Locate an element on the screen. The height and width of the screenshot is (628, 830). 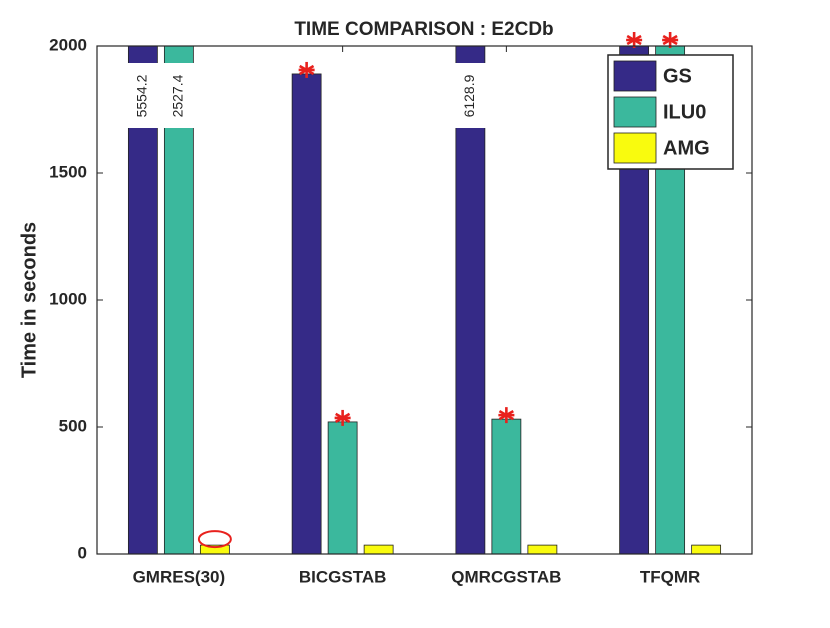
bar-value-label: 6128.9 is located at coordinates (469, 95).